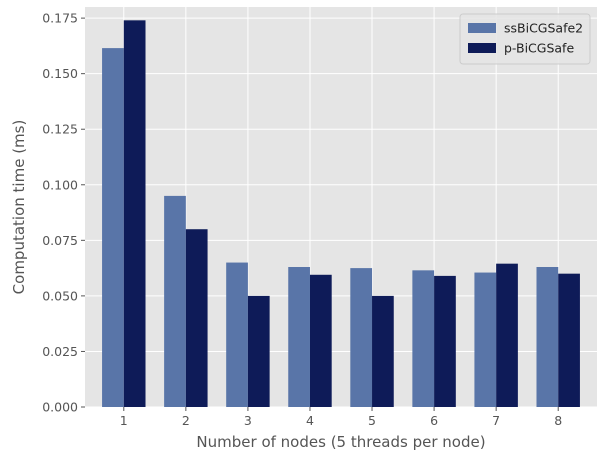 The width and height of the screenshot is (610, 455). I want to click on y-tick-label: 0.025, so click(60, 351).